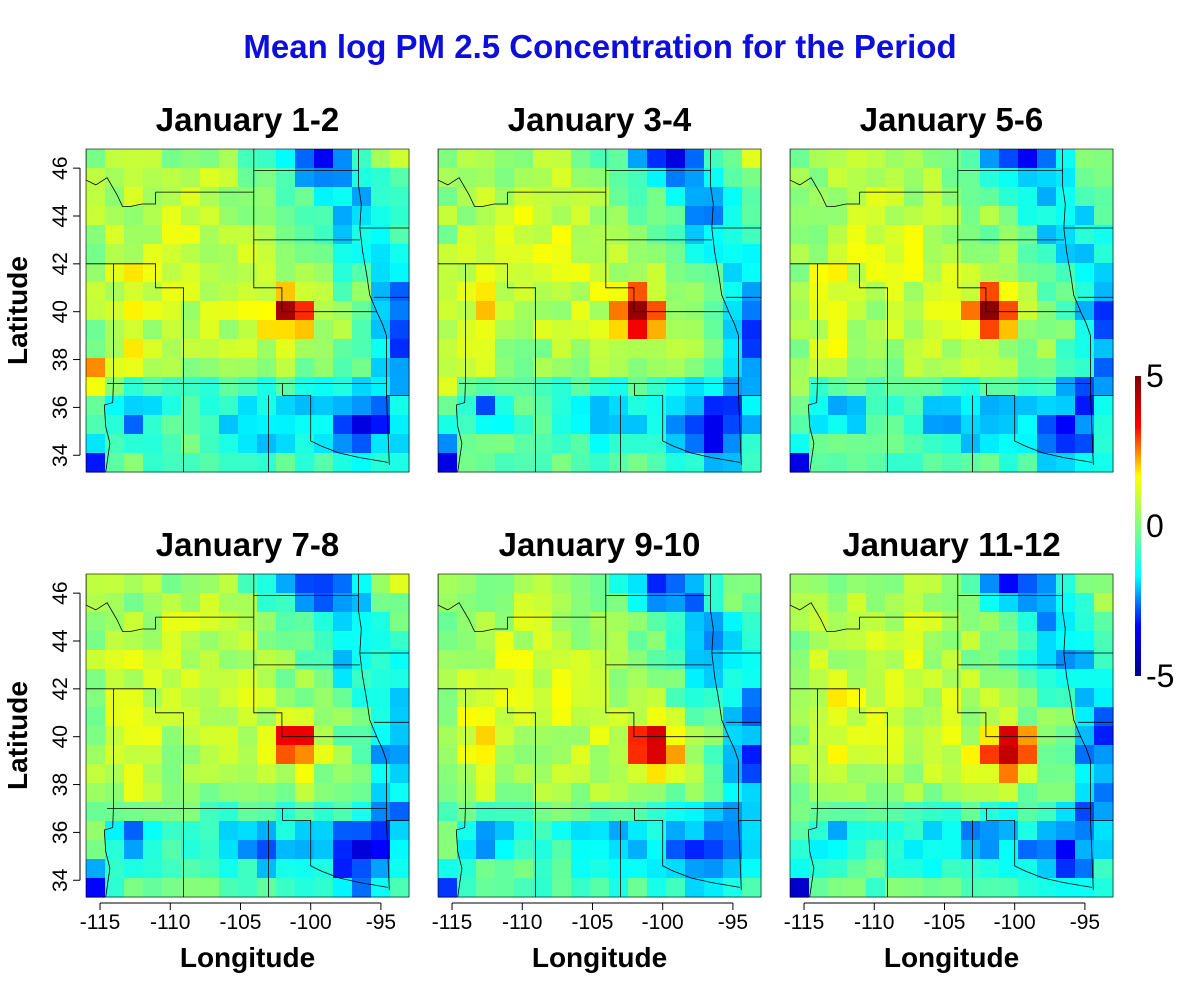 The image size is (1200, 1000). Describe the element at coordinates (60, 167) in the screenshot. I see `y-tick-label: 46` at that location.